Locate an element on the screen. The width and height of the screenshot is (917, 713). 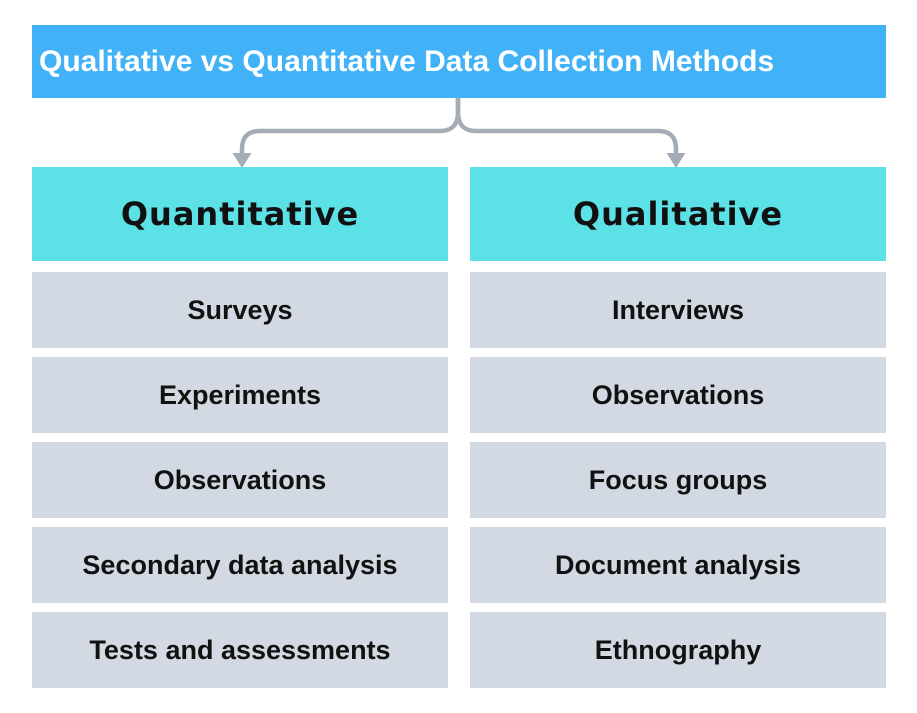
list-item: Surveys is located at coordinates (240, 310).